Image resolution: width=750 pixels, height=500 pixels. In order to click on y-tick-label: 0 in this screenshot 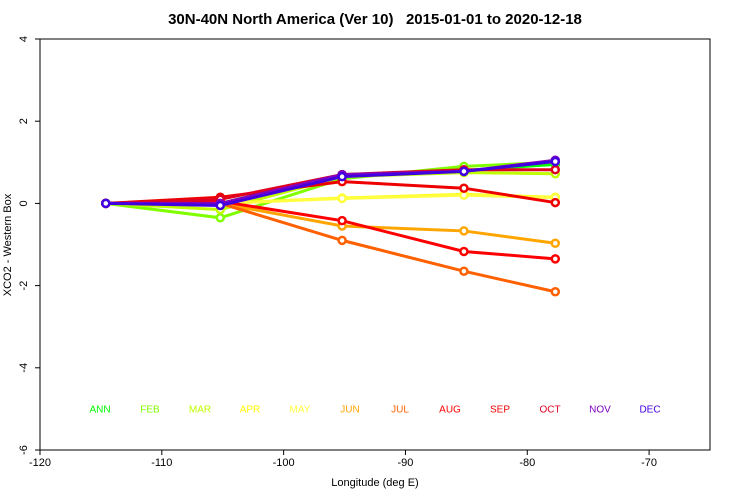, I will do `click(24, 203)`.